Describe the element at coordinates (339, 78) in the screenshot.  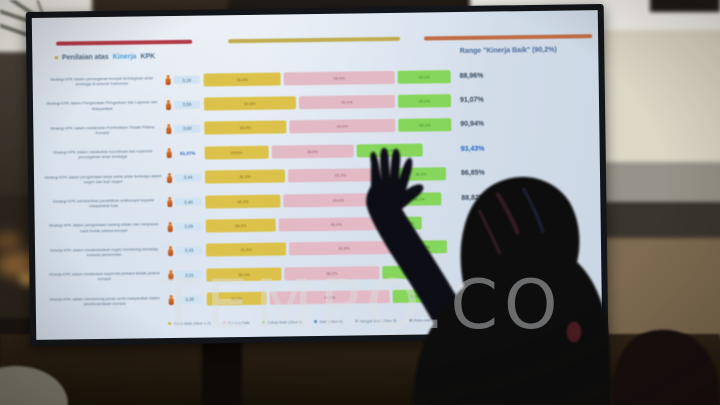
I see `bar-segment: 45,9%` at that location.